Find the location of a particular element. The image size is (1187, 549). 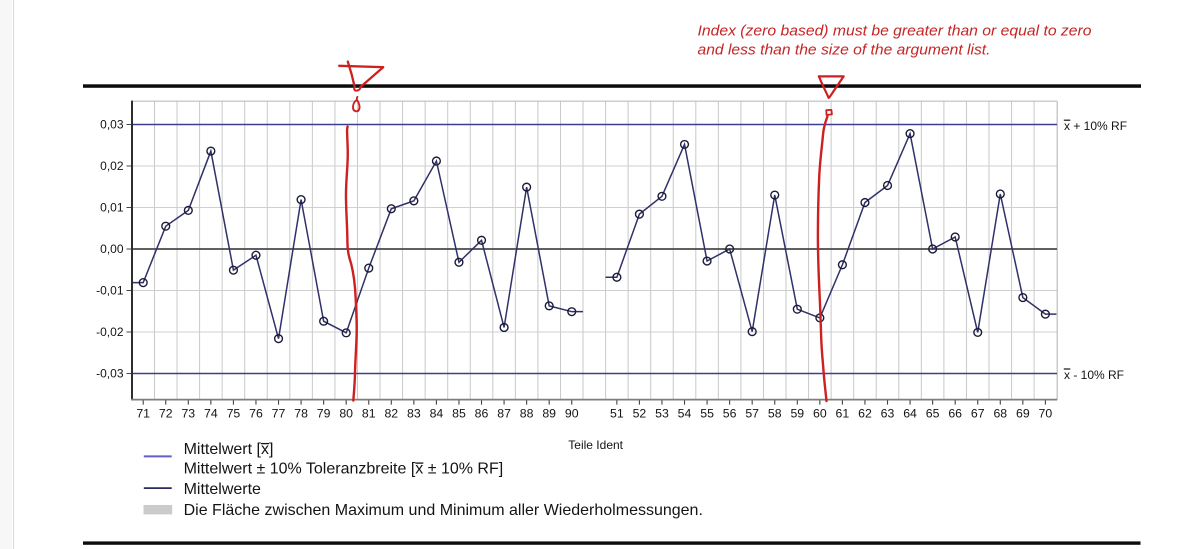

svg-text: x + 10% RF is located at coordinates (1095, 126).